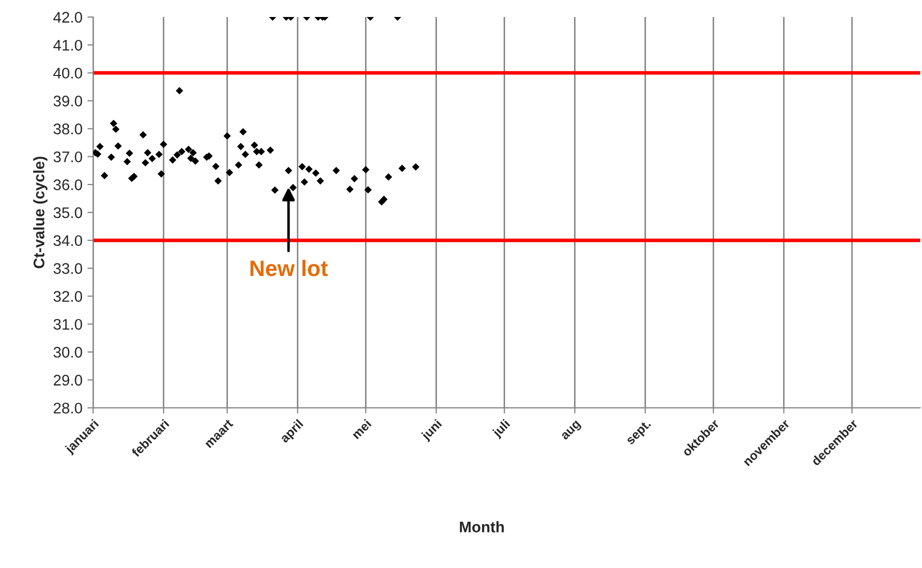 This screenshot has height=568, width=922. I want to click on y-tick-label: 30.0, so click(68, 352).